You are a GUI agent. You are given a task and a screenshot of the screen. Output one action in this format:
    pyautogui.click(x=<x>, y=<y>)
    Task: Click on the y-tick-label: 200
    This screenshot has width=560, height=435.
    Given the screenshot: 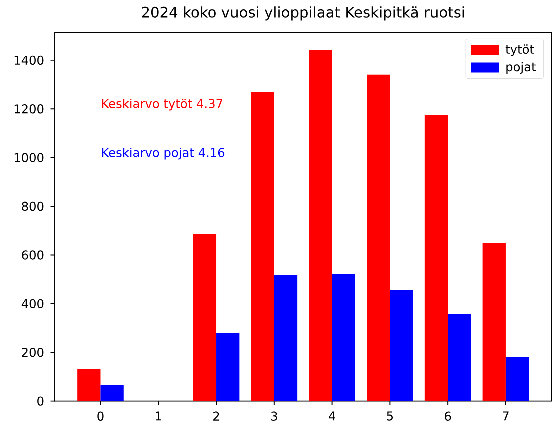 What is the action you would take?
    pyautogui.click(x=33, y=353)
    